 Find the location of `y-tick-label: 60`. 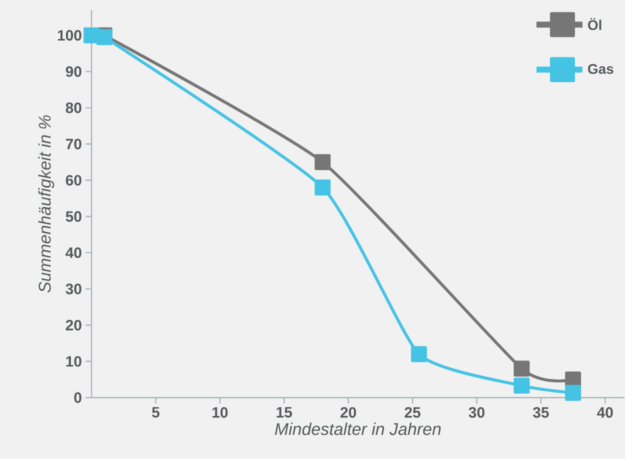

y-tick-label: 60 is located at coordinates (74, 180).